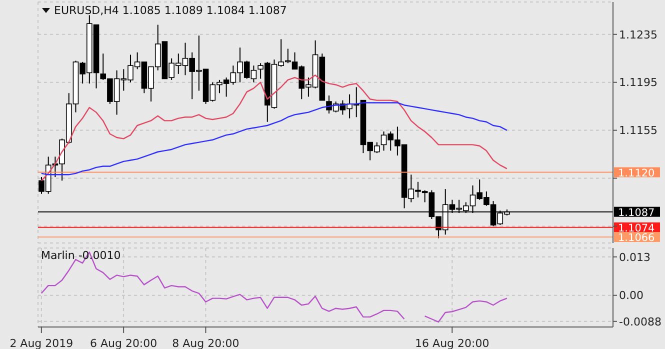 The image size is (665, 349). What do you see at coordinates (638, 83) in the screenshot?
I see `y-tick-label: 1.1195` at bounding box center [638, 83].